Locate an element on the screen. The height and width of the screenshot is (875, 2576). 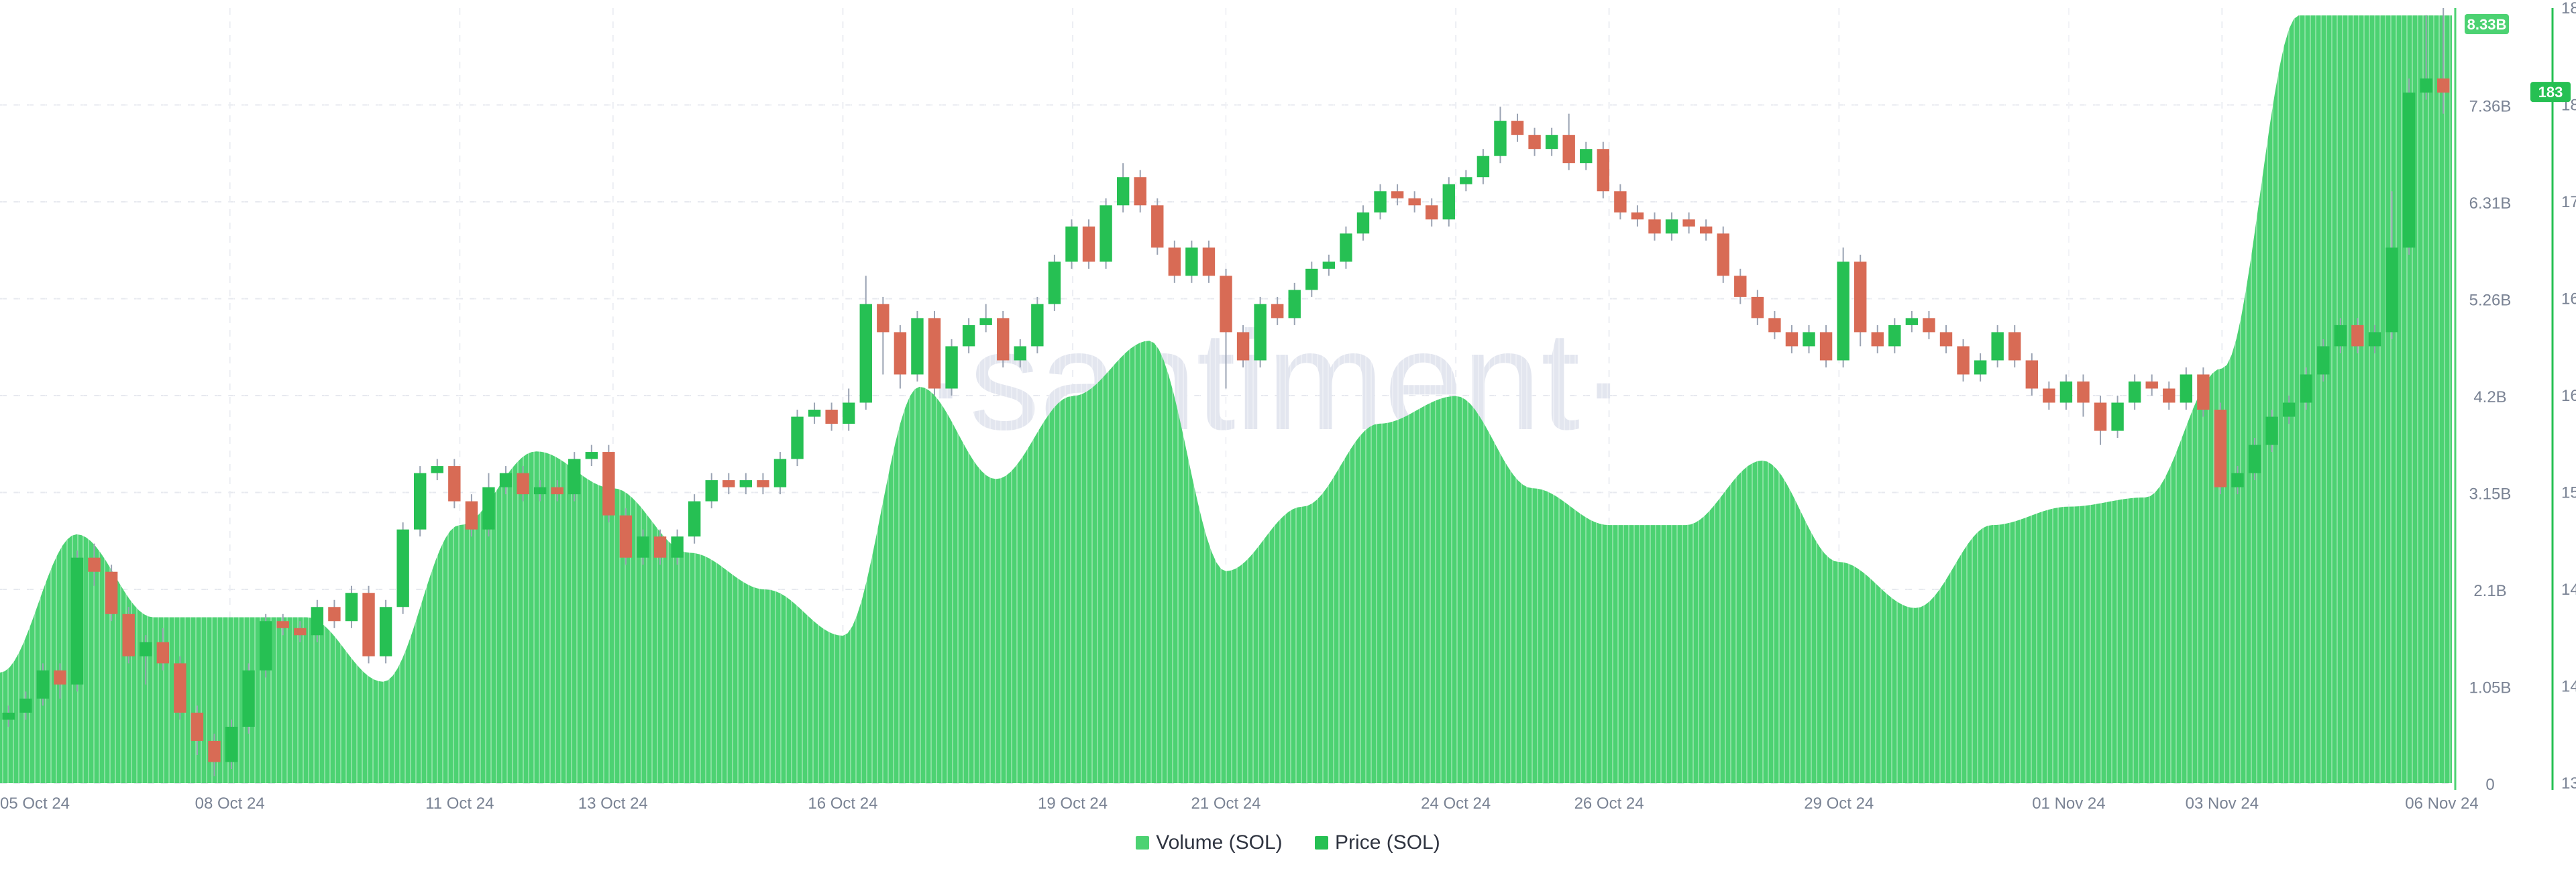
x-tick-label: 11 Oct 24 is located at coordinates (459, 804).